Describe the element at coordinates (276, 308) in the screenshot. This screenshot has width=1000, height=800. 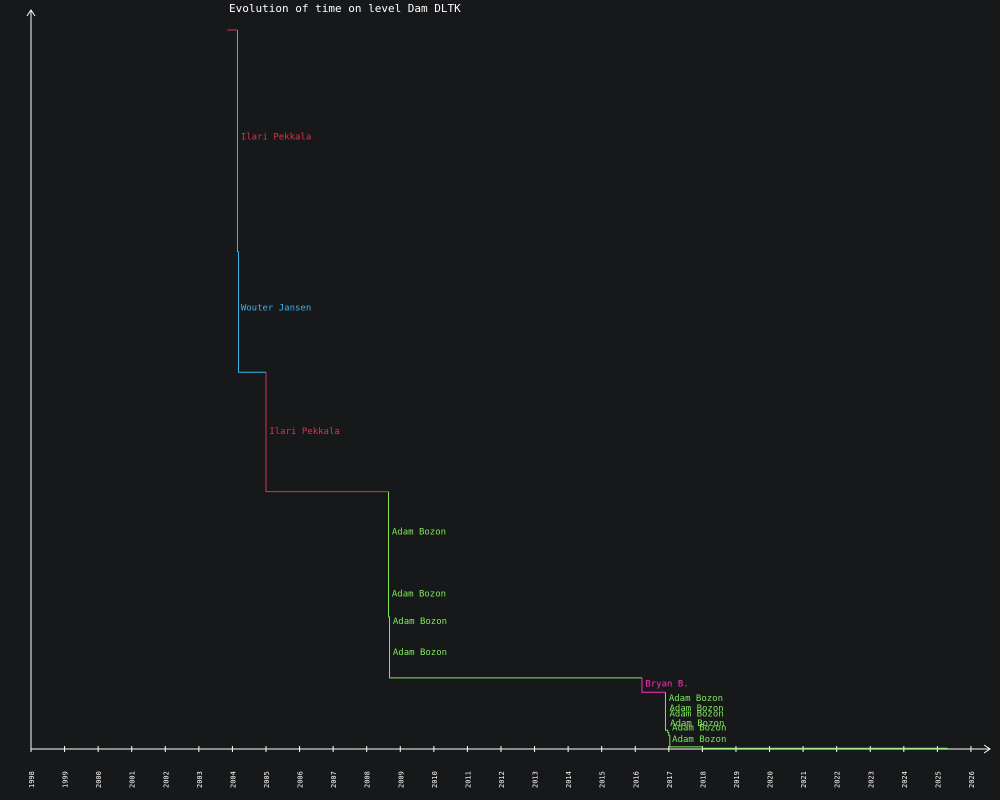
I see `record-holder-label: Wouter Jansen` at that location.